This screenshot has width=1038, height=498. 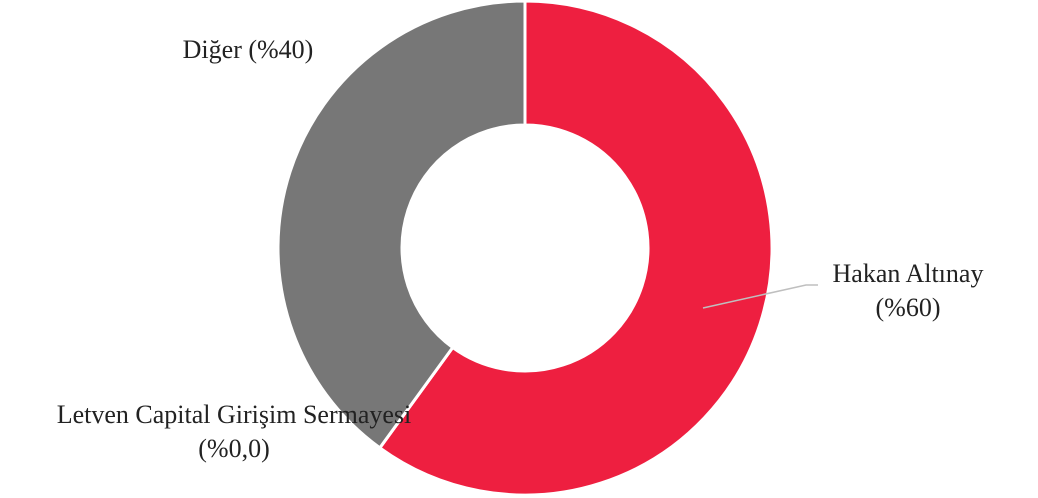 I want to click on label-line: Hakan Altınay, so click(x=908, y=273).